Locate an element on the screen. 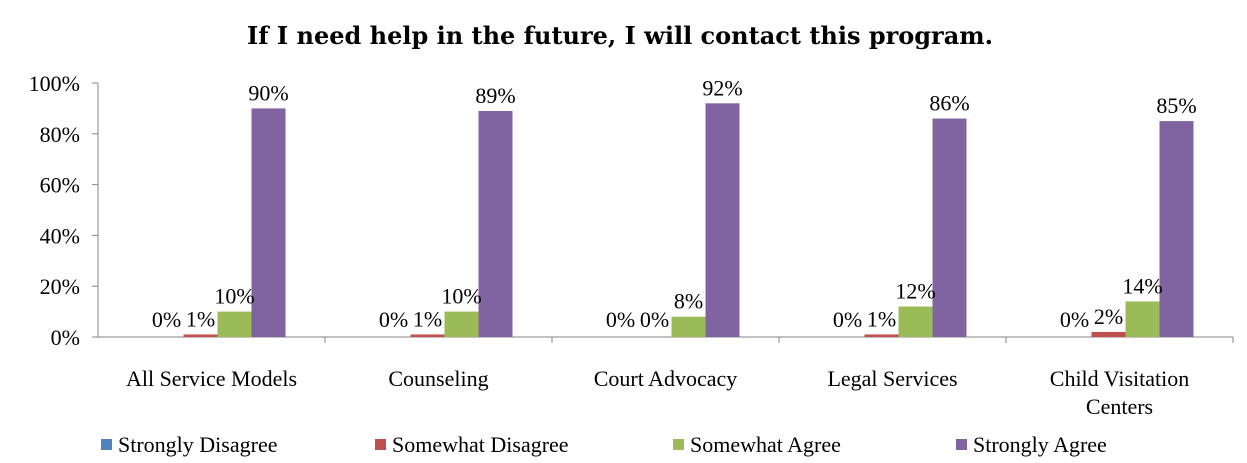 This screenshot has height=463, width=1247. data-label: 14% is located at coordinates (1142, 285).